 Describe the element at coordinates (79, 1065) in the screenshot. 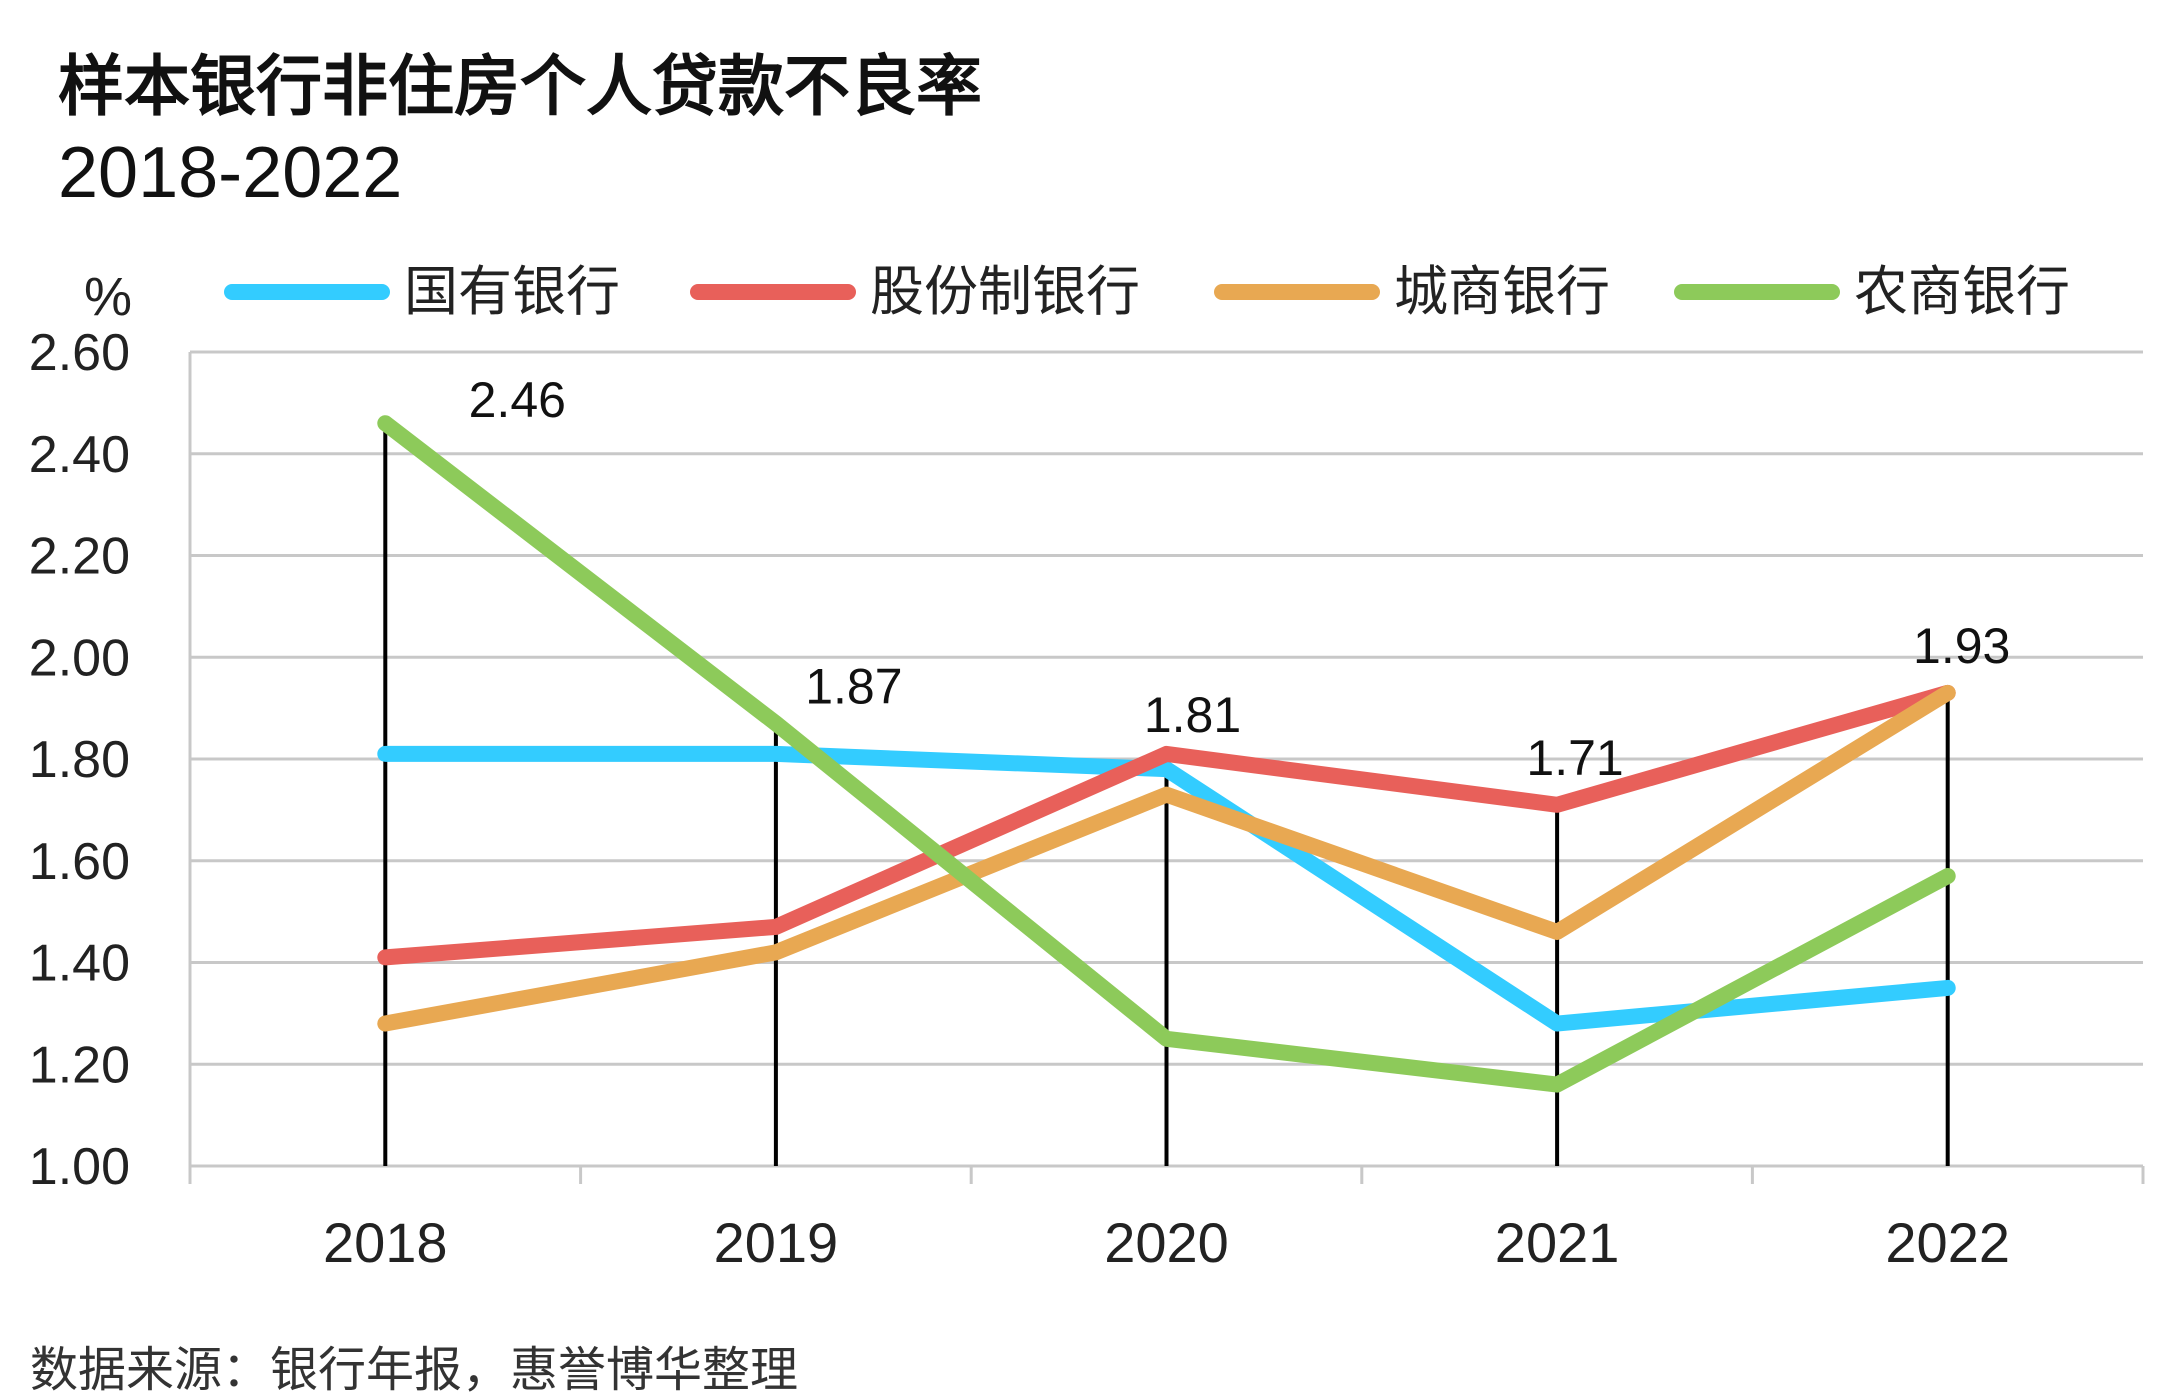

I see `y-tick-label: 1.20` at that location.